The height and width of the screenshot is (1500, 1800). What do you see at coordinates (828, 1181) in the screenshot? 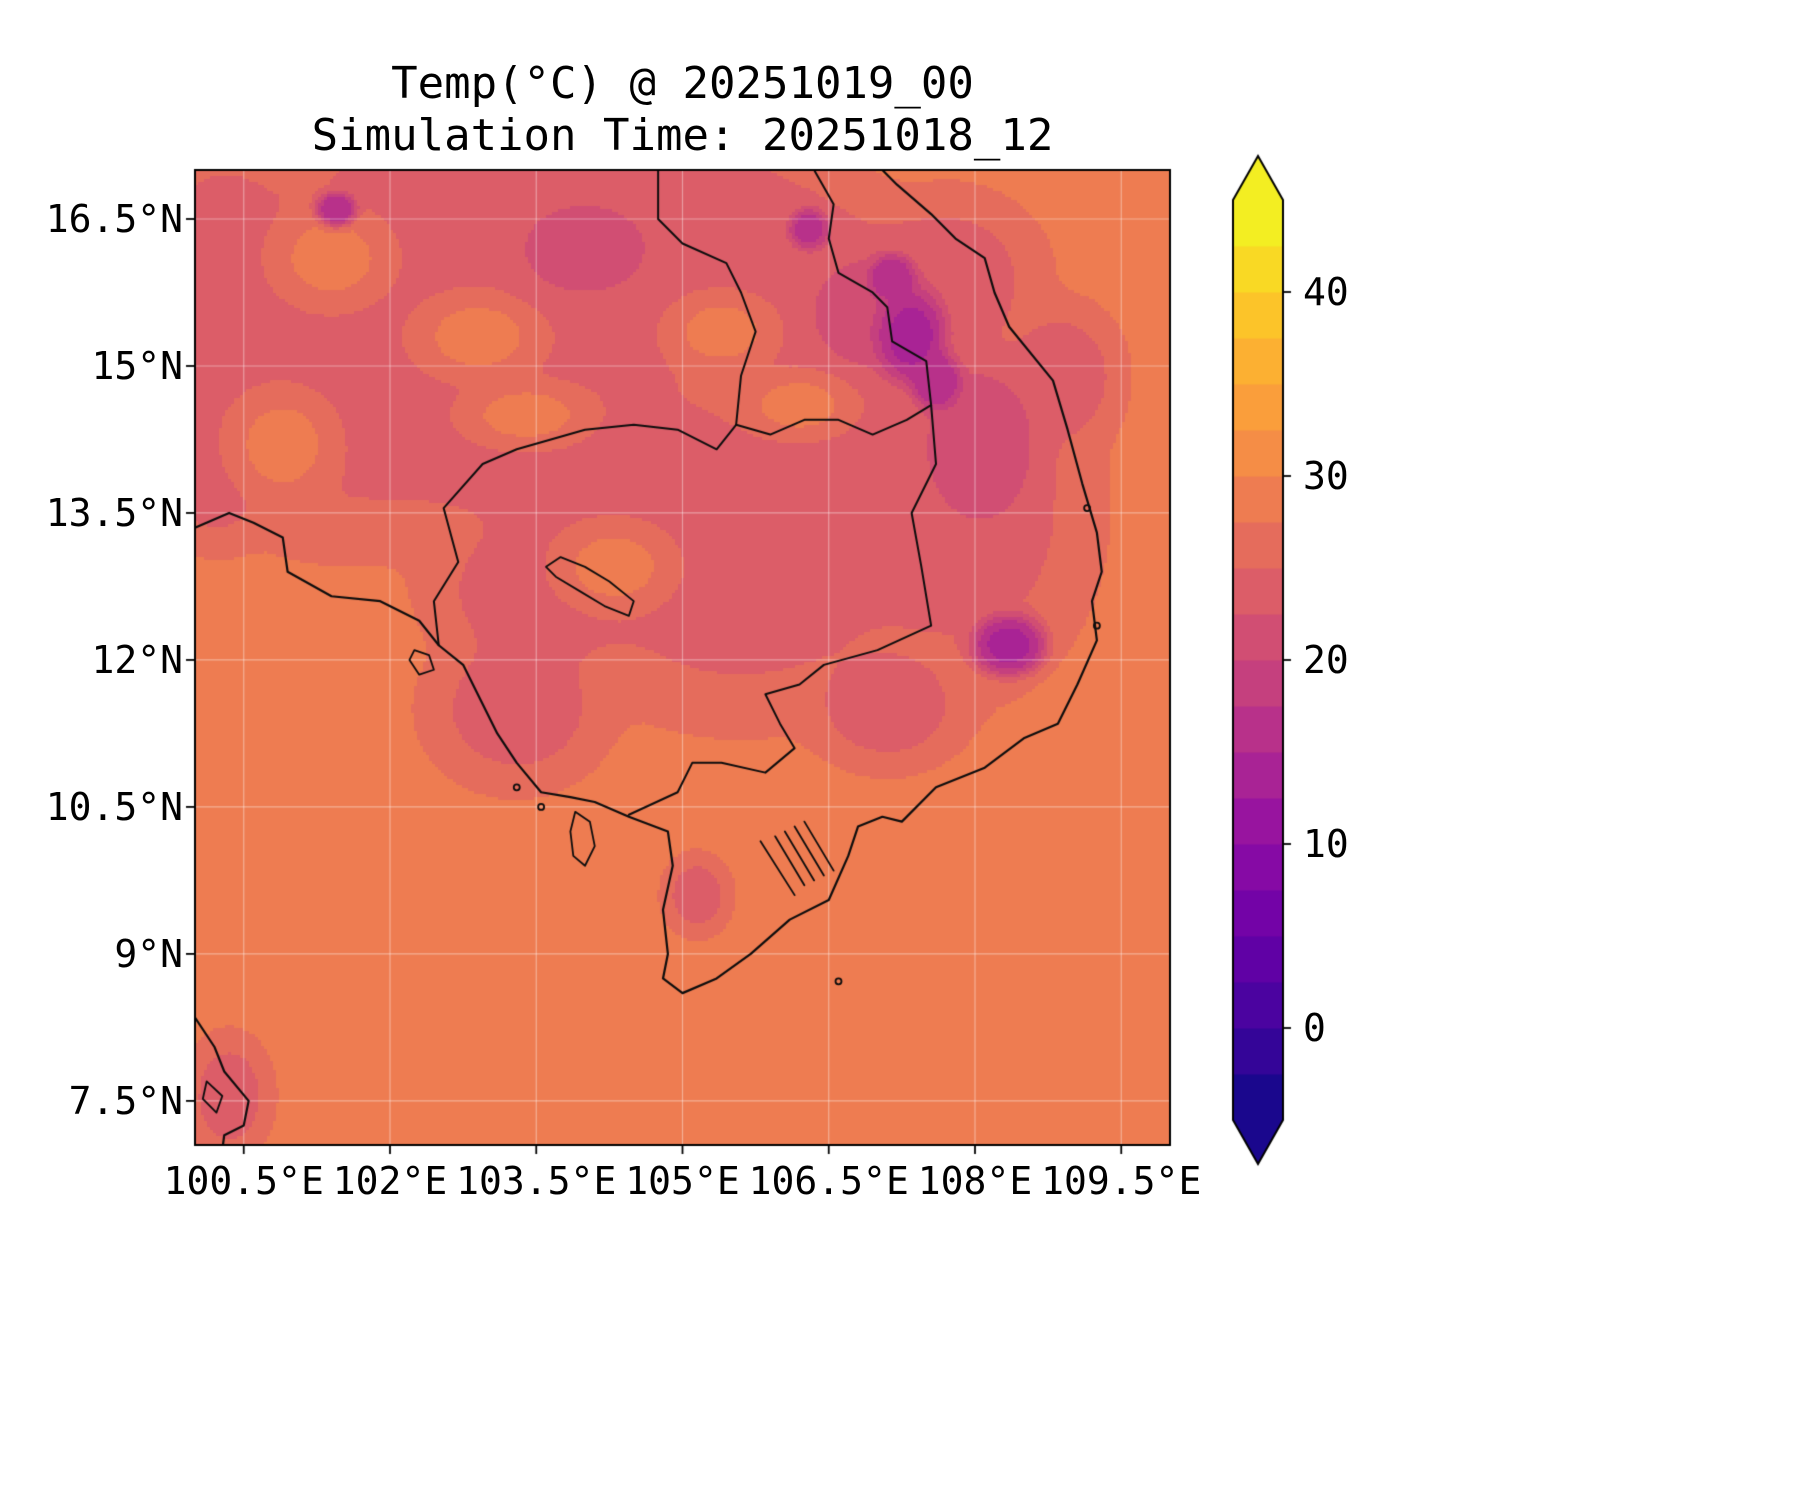
I see `x-tick-label: 106.5°E` at bounding box center [828, 1181].